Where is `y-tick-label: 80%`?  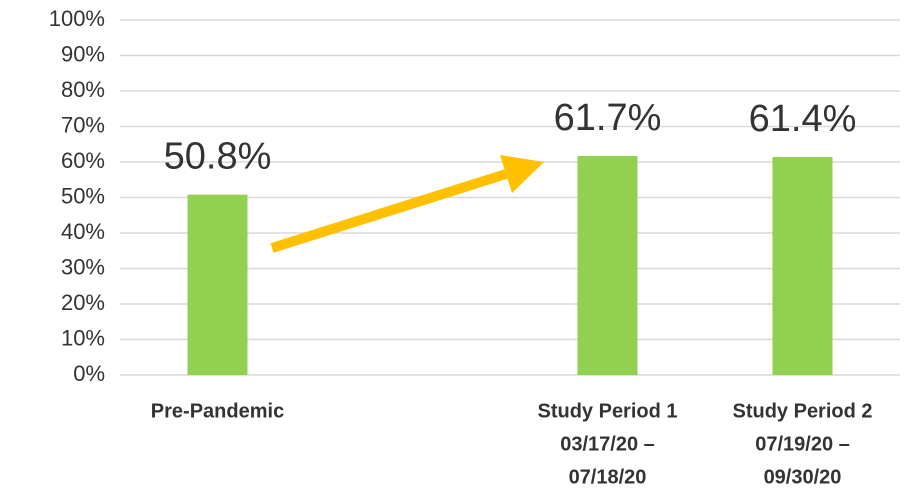 y-tick-label: 80% is located at coordinates (83, 89).